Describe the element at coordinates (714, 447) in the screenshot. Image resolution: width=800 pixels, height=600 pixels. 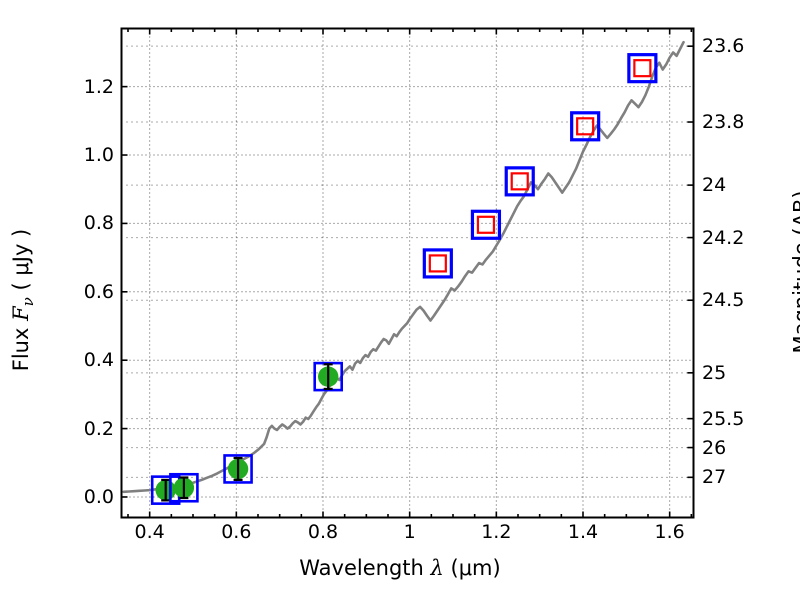
I see `y2-tick-label: 26` at that location.